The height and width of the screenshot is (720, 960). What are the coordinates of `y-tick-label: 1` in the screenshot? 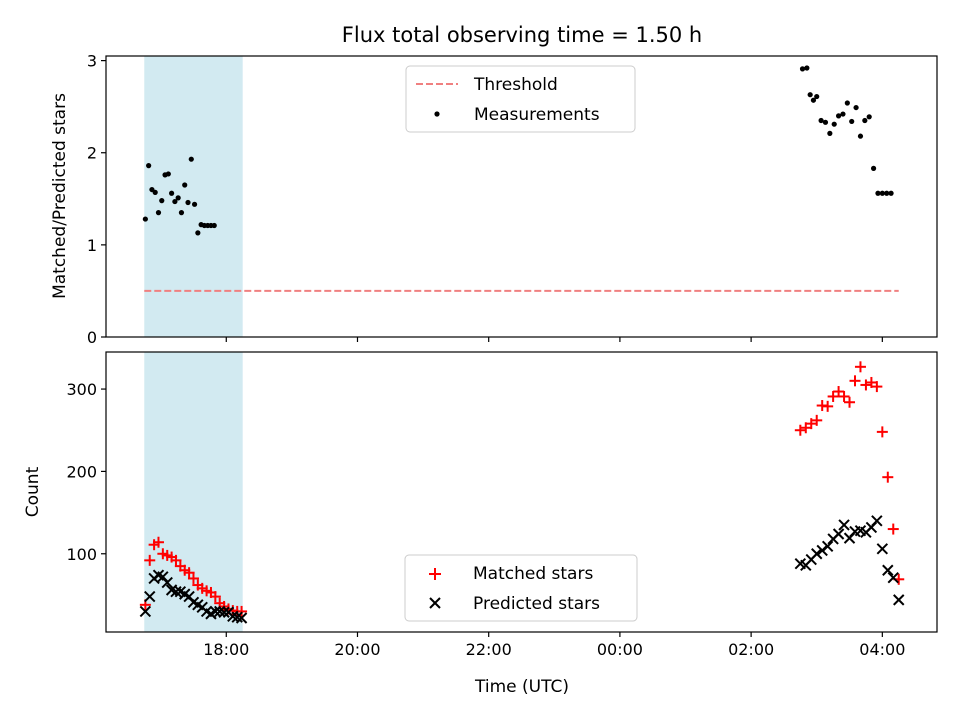 It's located at (92, 245).